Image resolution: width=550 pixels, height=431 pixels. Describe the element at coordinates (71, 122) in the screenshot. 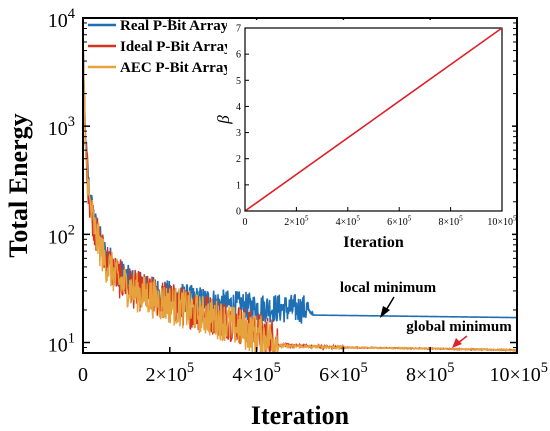

I see `y-tick-label-exponent: 3` at that location.